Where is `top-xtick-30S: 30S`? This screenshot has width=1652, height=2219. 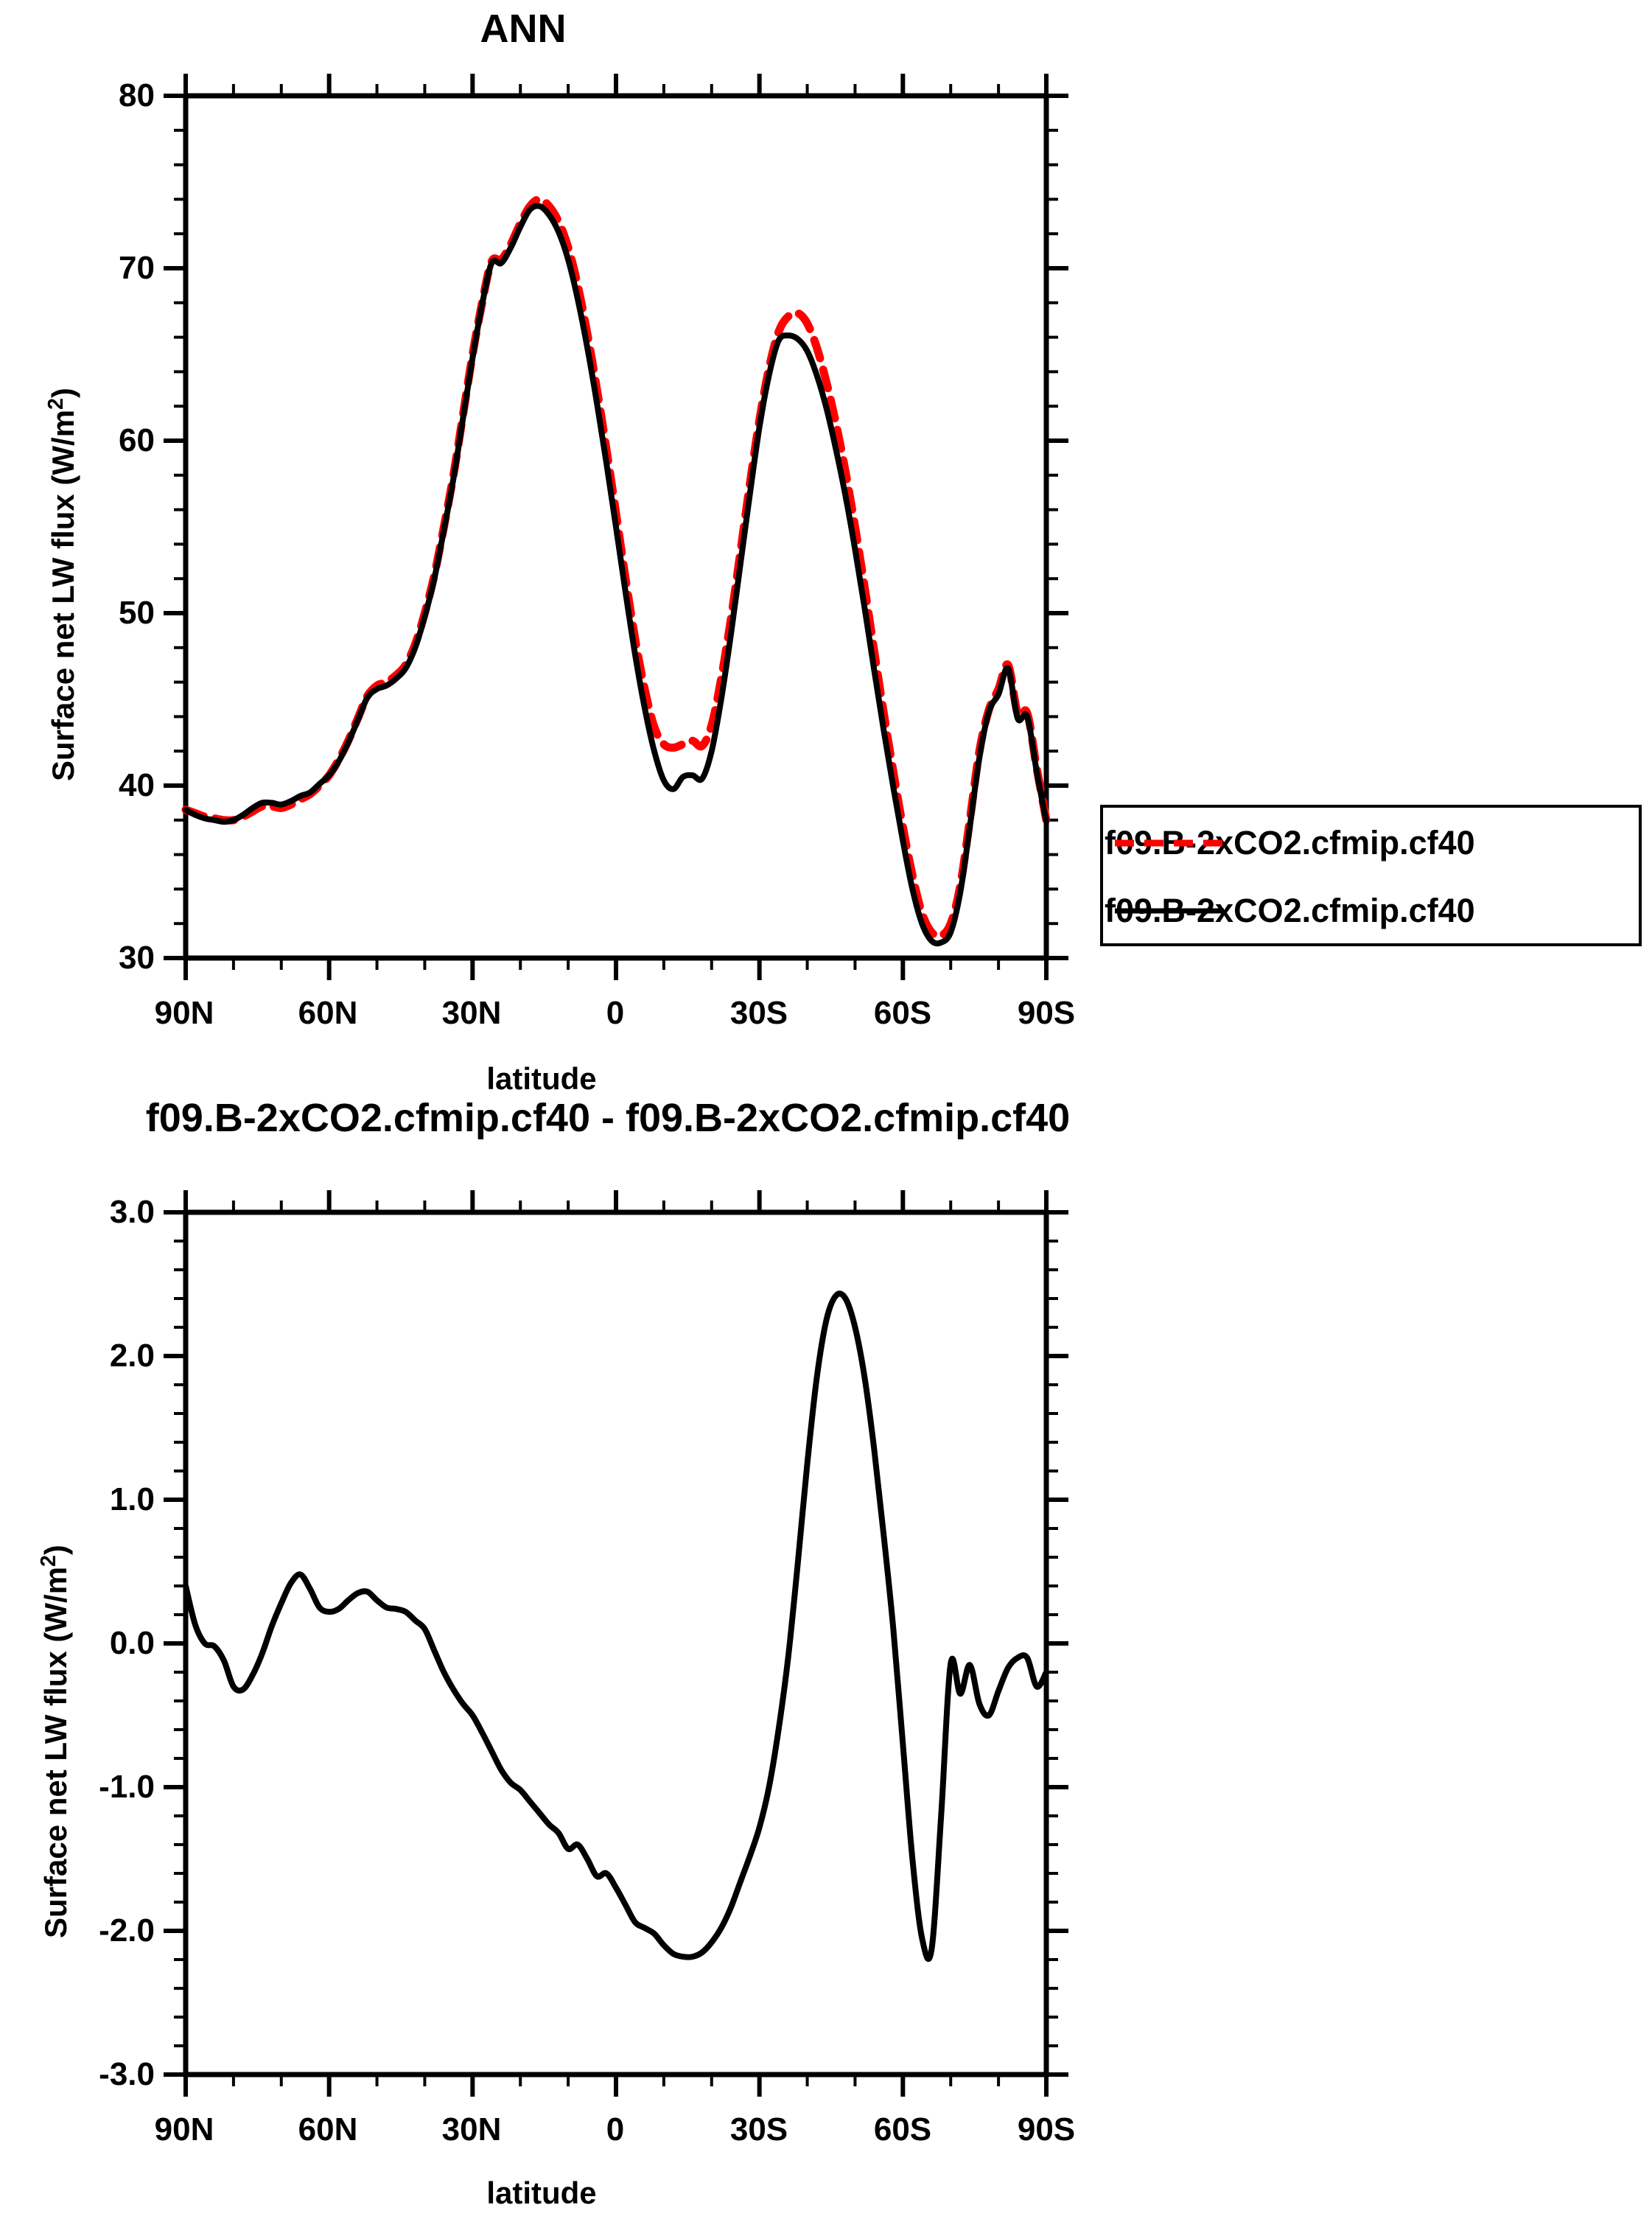
top-xtick-30S: 30S is located at coordinates (758, 1013).